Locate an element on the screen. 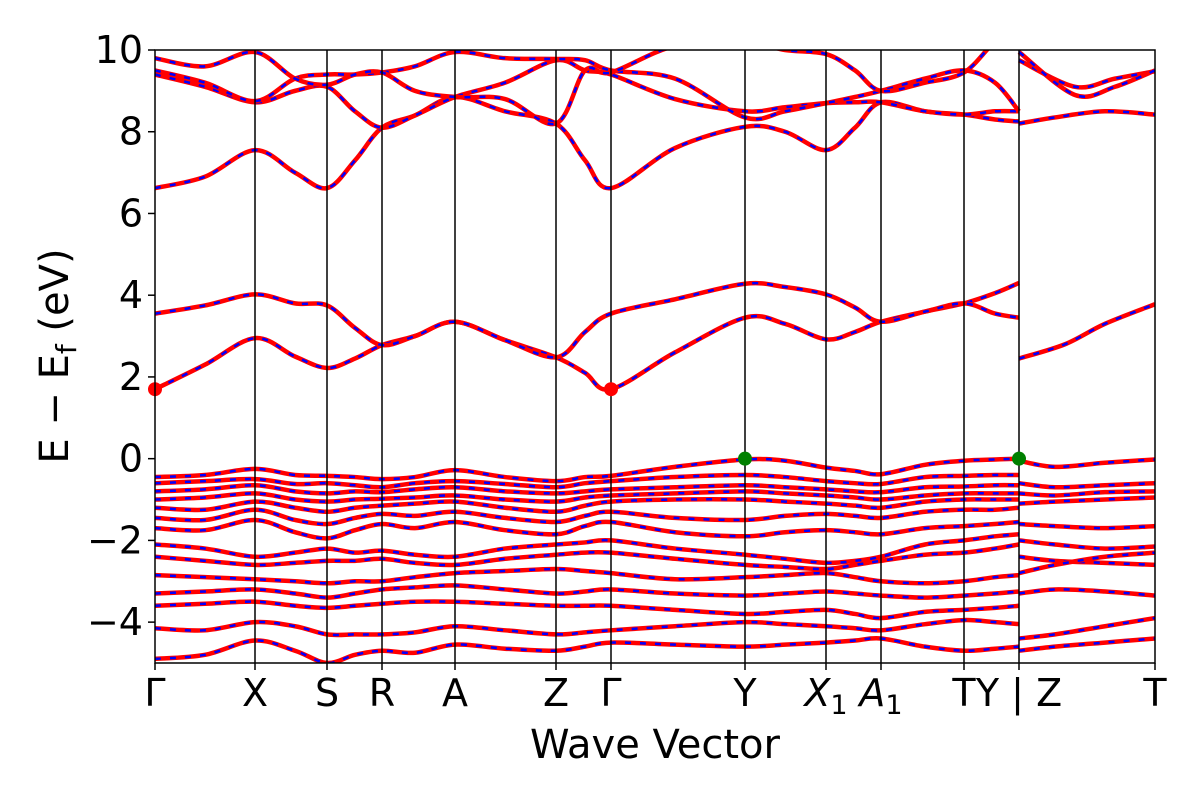  conduction-band-1-blue is located at coordinates (587, 336).